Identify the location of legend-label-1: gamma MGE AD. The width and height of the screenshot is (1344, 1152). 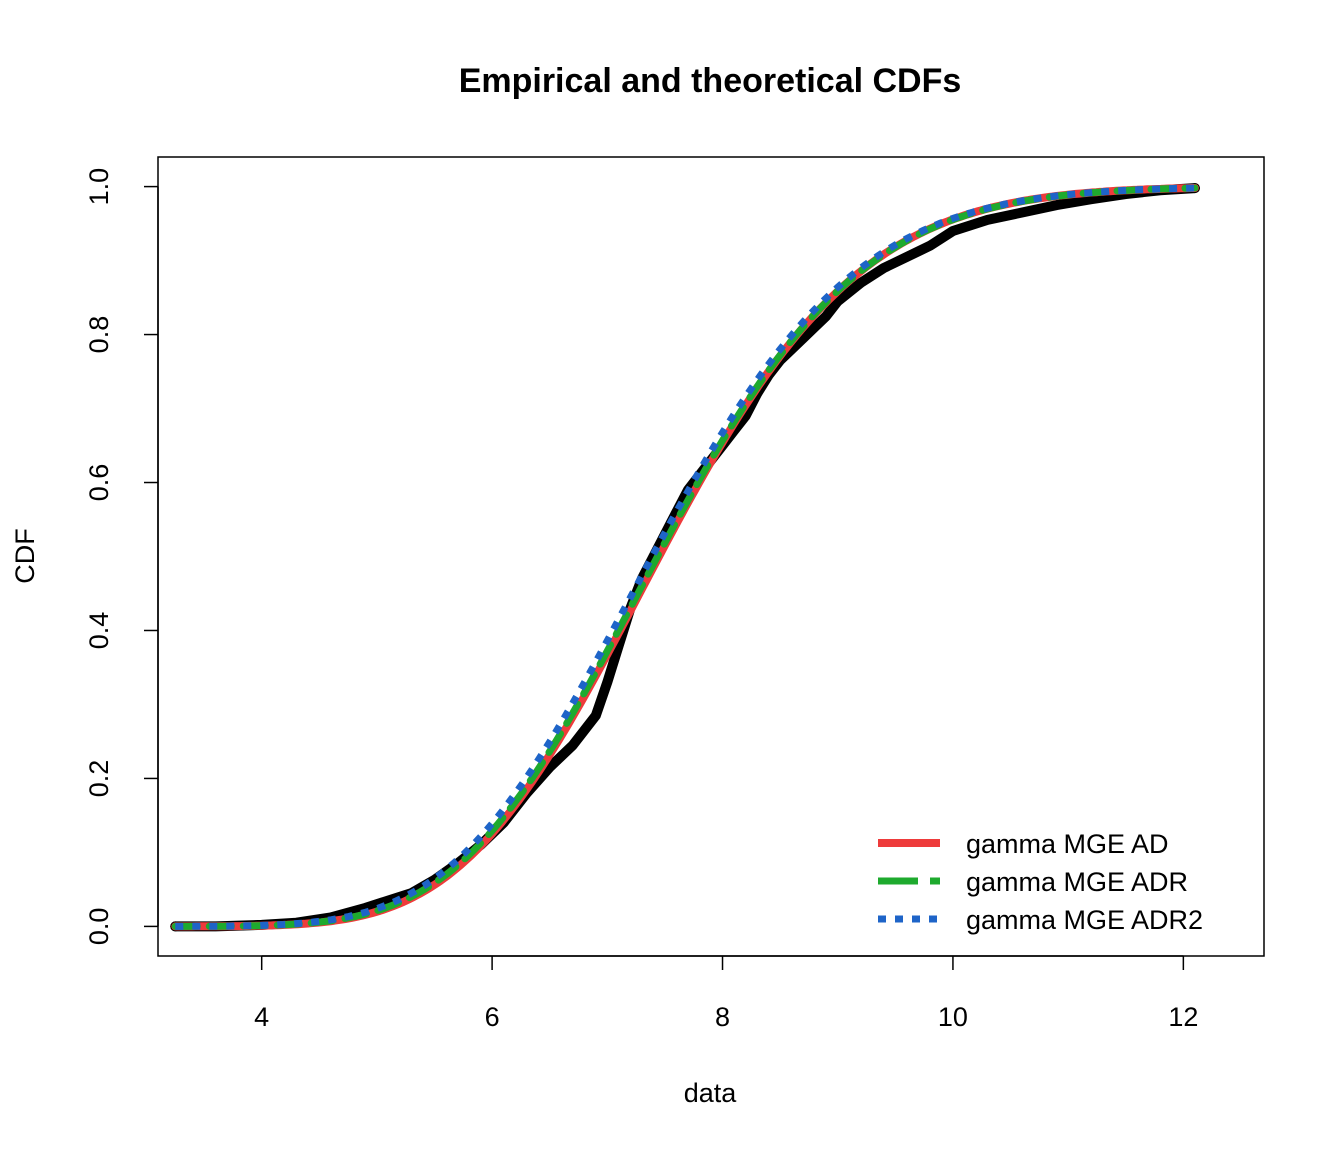
(1067, 844).